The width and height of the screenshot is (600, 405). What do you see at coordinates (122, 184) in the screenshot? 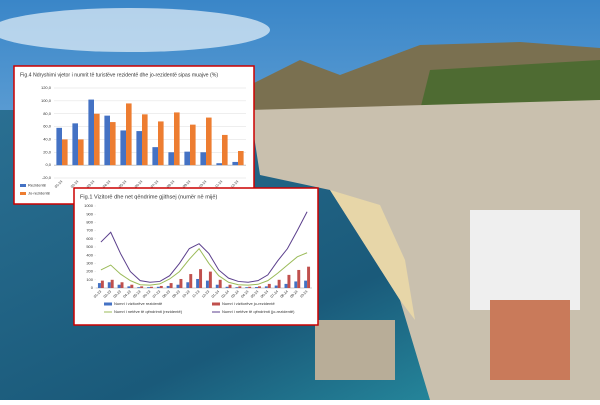
I see `x-tick-label: 05-24` at bounding box center [122, 184].